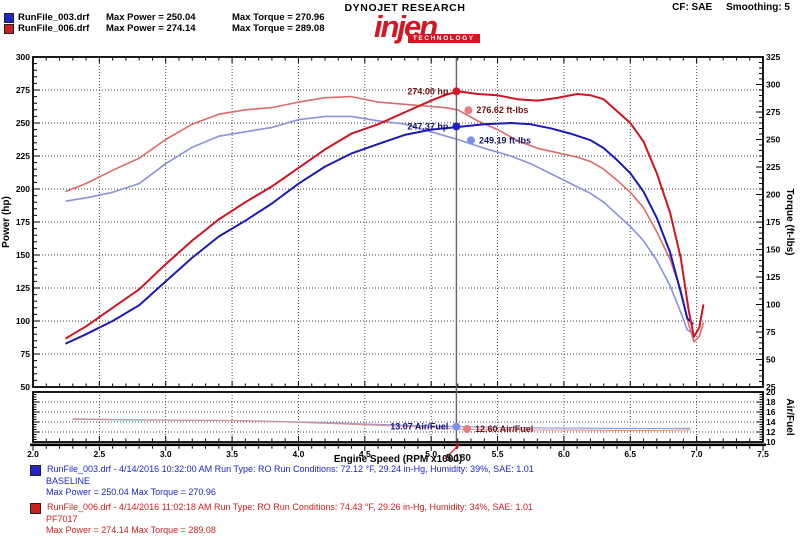 The width and height of the screenshot is (800, 536). What do you see at coordinates (771, 412) in the screenshot?
I see `svg-text: 16` at bounding box center [771, 412].